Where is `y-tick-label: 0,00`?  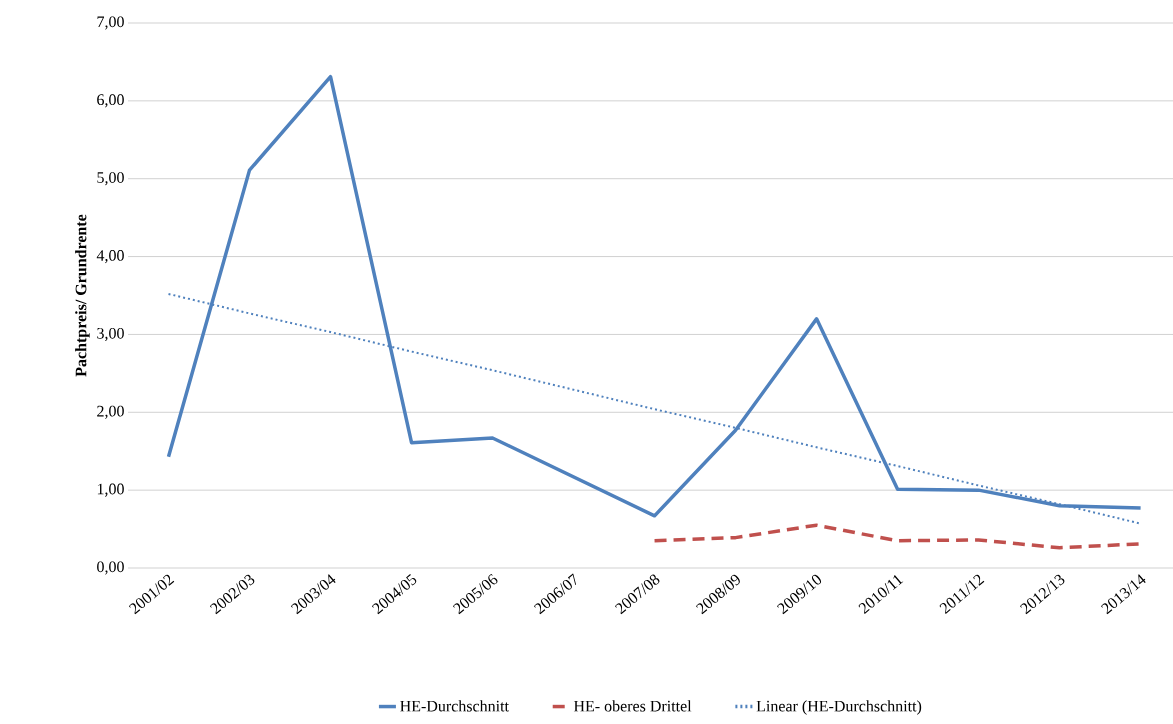 y-tick-label: 0,00 is located at coordinates (110, 568).